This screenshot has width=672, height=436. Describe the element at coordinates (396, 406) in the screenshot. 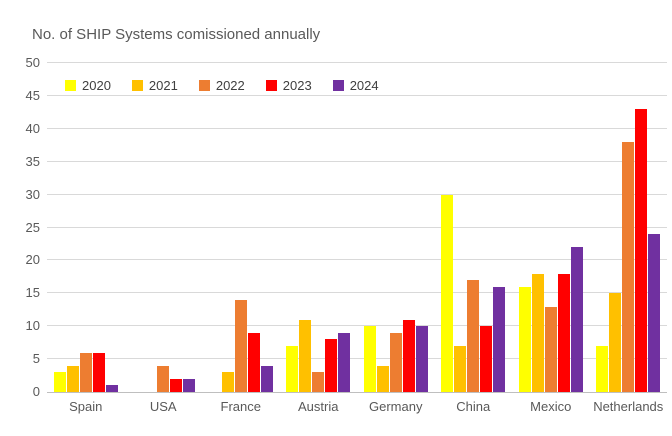

I see `x-category-label: Germany` at that location.